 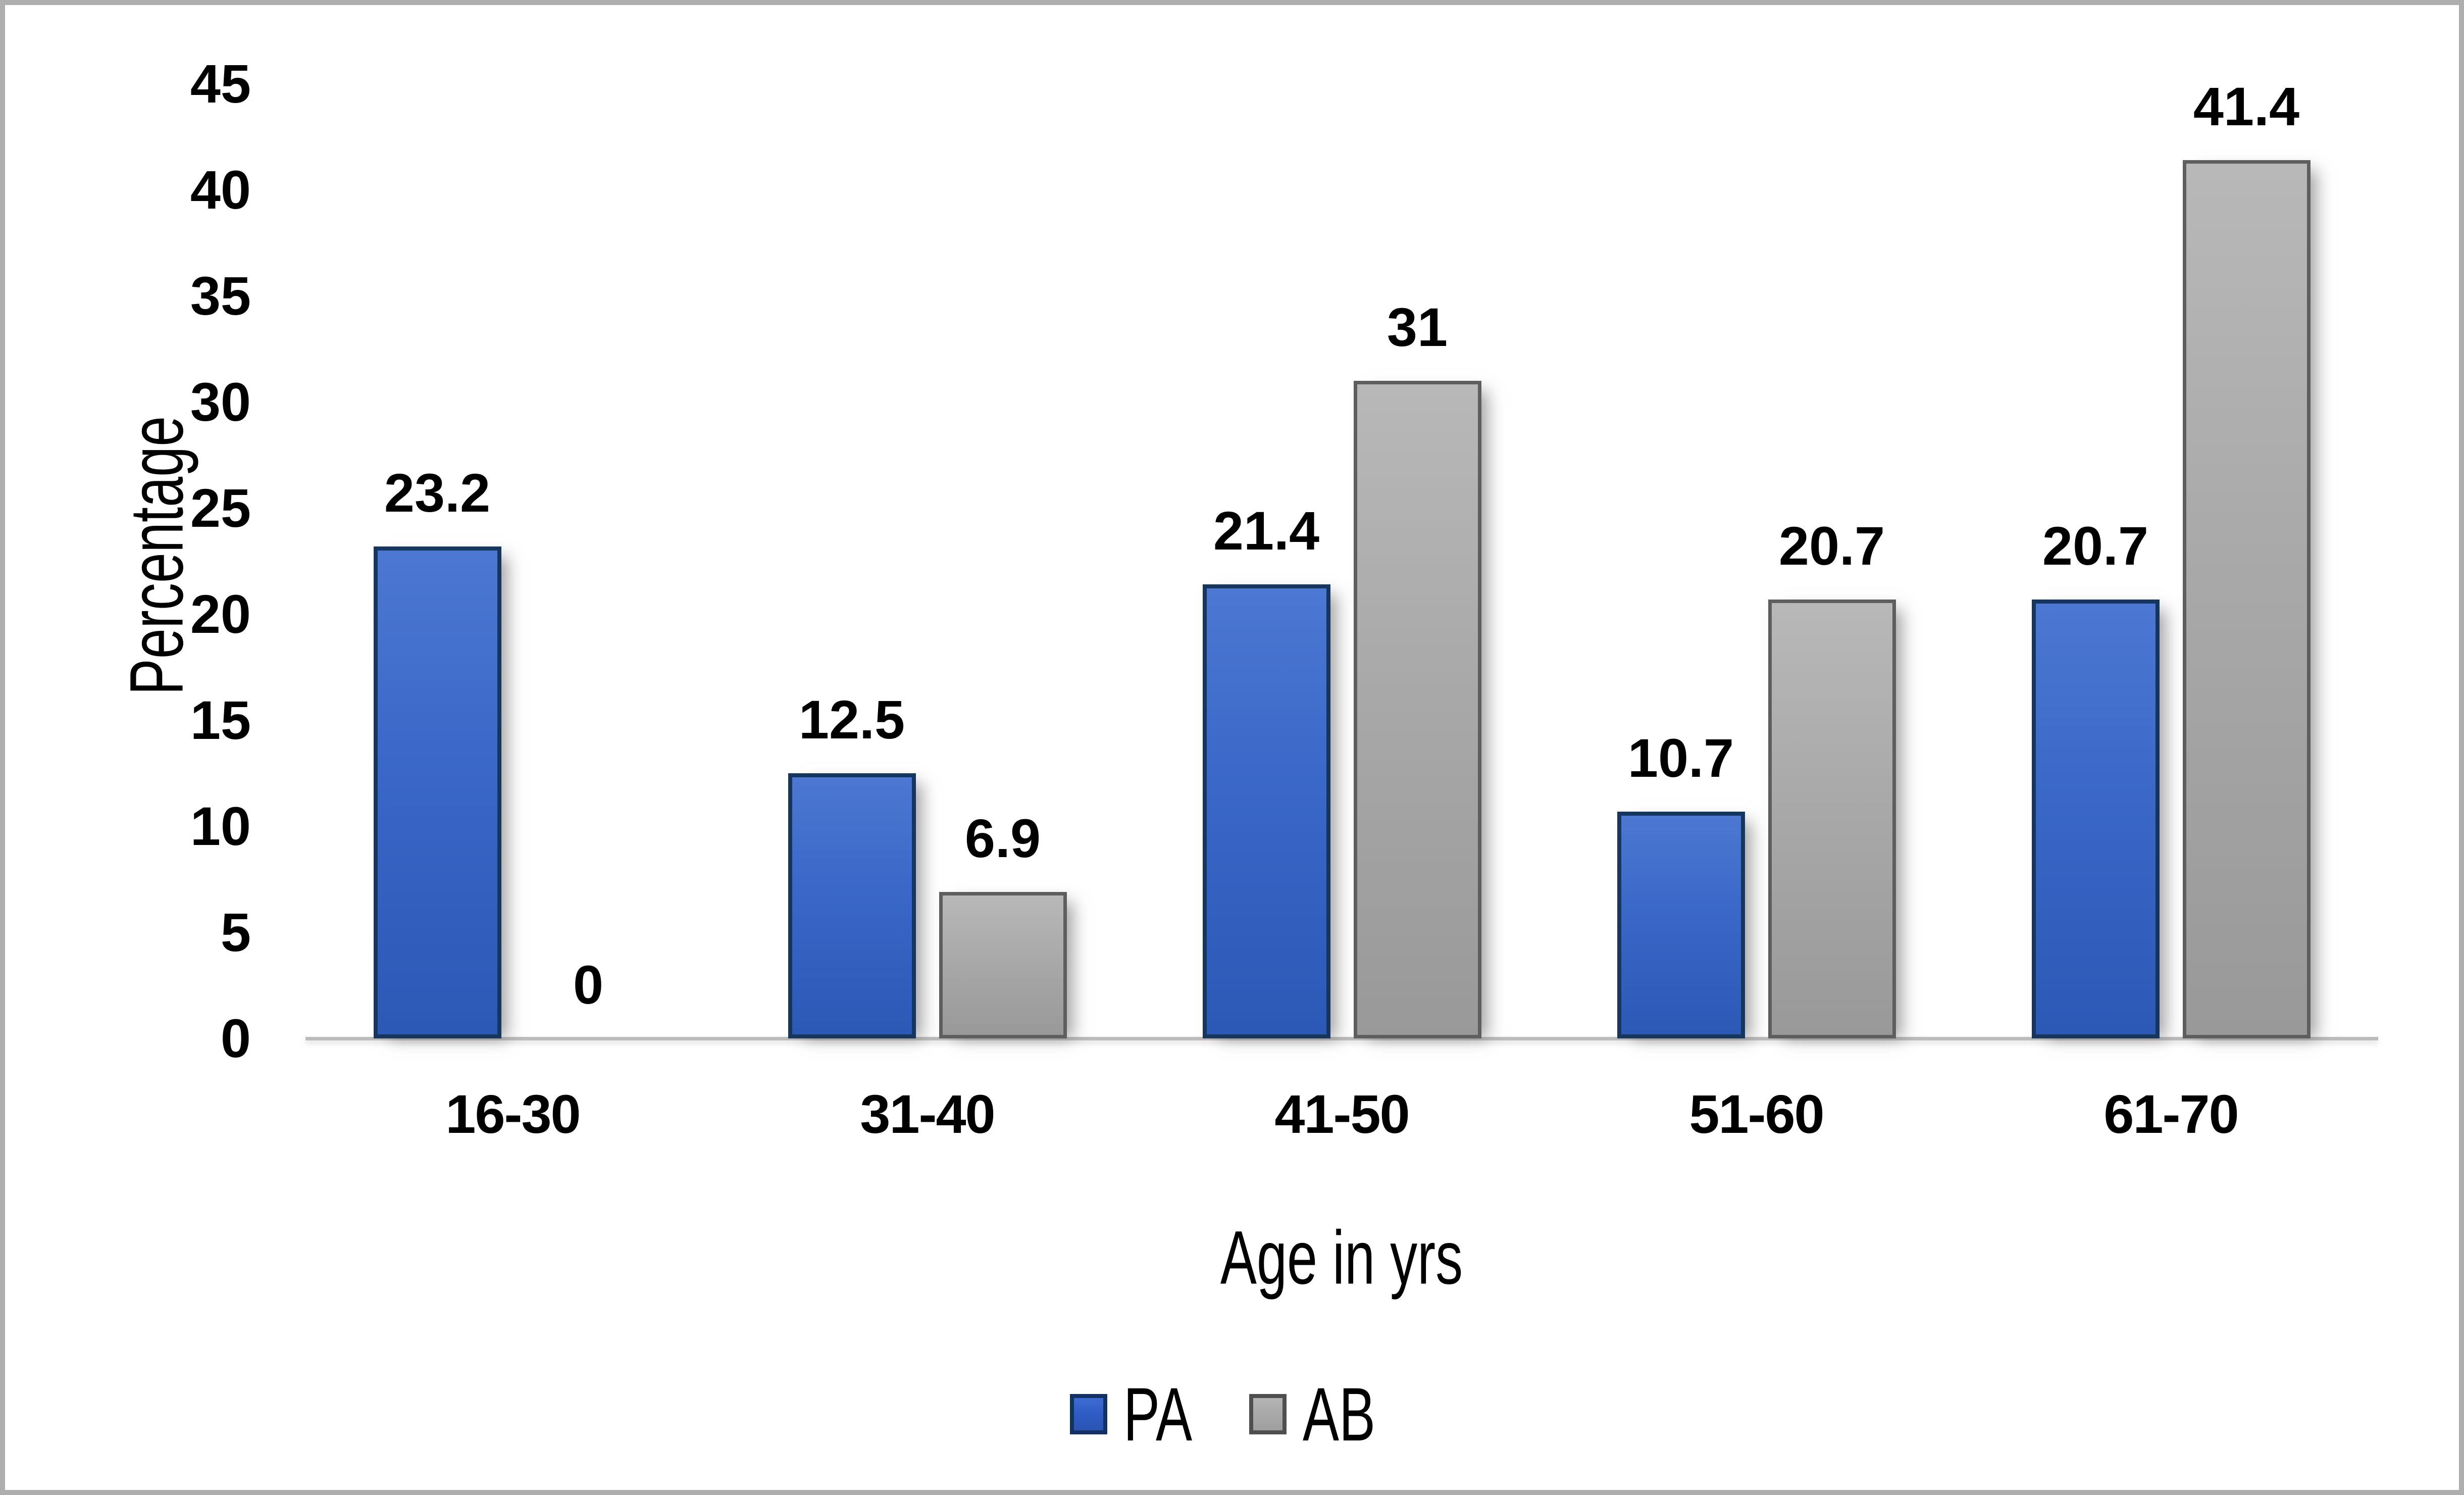 What do you see at coordinates (852, 719) in the screenshot?
I see `data-label-pa-31-40: 12.5` at bounding box center [852, 719].